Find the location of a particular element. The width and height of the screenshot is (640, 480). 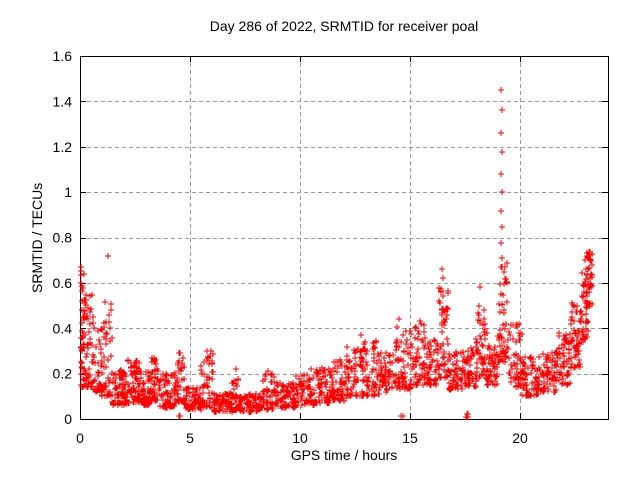

y-tick-label: 0.4 is located at coordinates (63, 328).